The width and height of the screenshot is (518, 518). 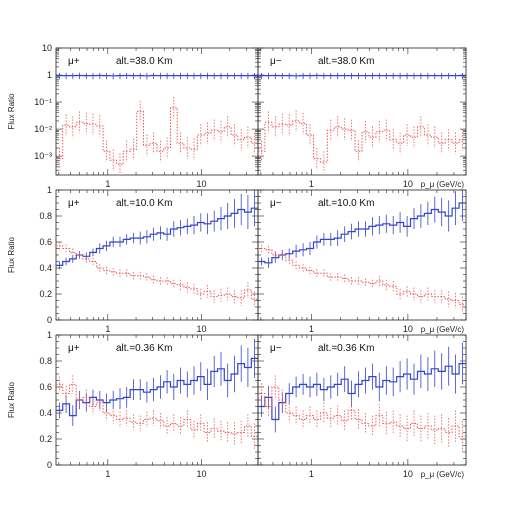 I want to click on y-tick-label: 10⁻¹, so click(x=43, y=102).